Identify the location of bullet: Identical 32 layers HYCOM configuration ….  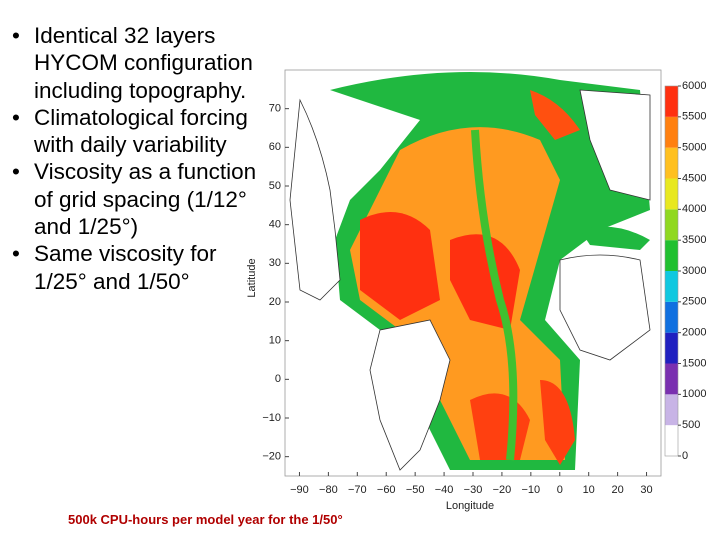
(142, 63).